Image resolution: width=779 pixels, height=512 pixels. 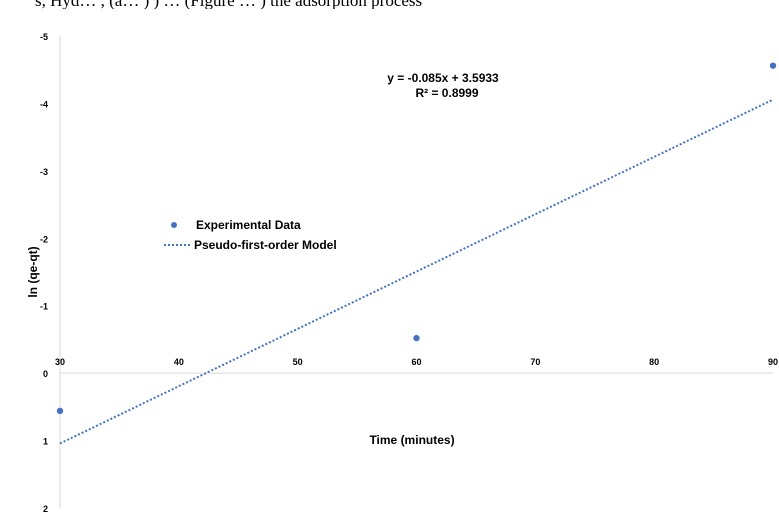 What do you see at coordinates (45, 442) in the screenshot?
I see `y-tick-label: 1` at bounding box center [45, 442].